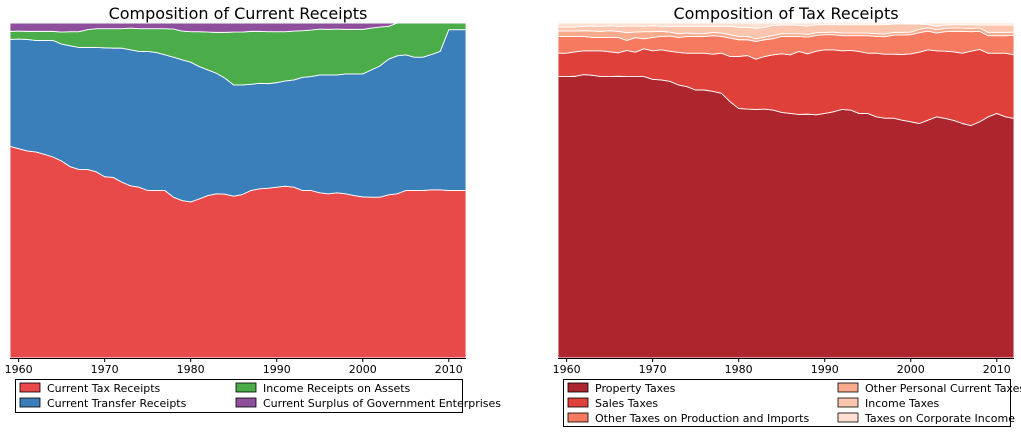 The height and width of the screenshot is (434, 1021). Describe the element at coordinates (785, 13) in the screenshot. I see `chart-title: Composition of Tax Receipts` at that location.